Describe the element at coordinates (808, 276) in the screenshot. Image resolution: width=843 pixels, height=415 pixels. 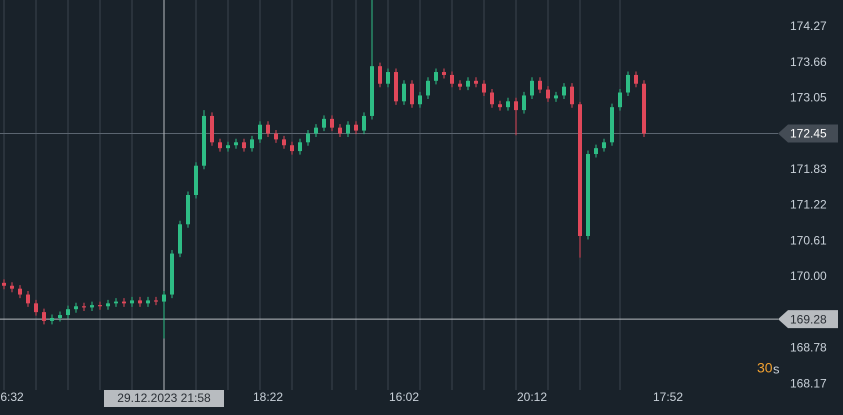
I see `y-tick-label: 170.00` at that location.